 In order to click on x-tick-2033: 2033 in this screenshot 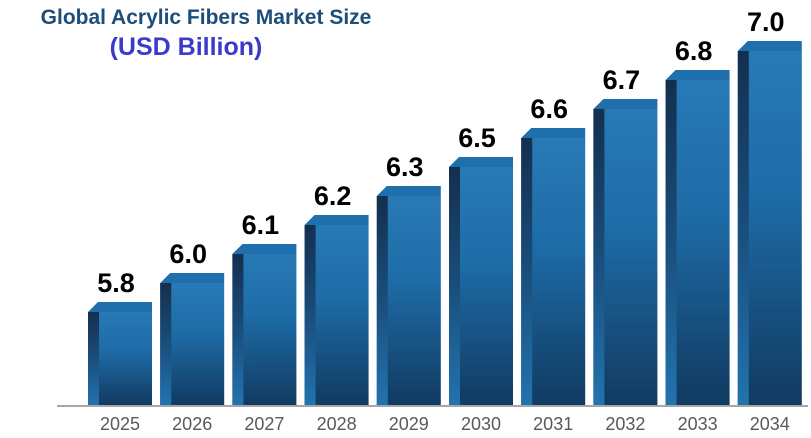, I will do `click(698, 424)`.